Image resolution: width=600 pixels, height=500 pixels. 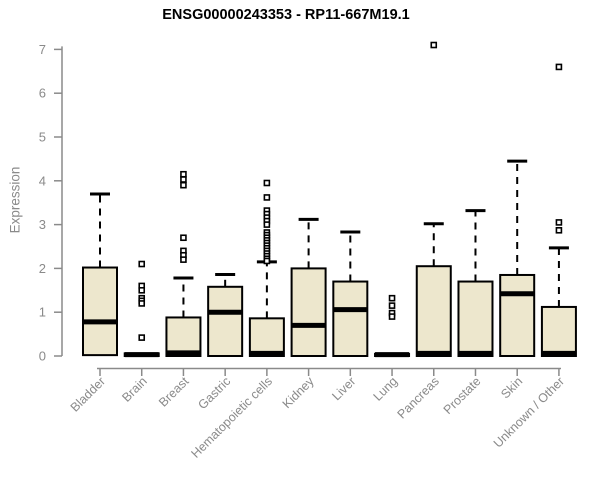 What do you see at coordinates (214, 393) in the screenshot?
I see `x-axis-category-label: Gastric` at bounding box center [214, 393].